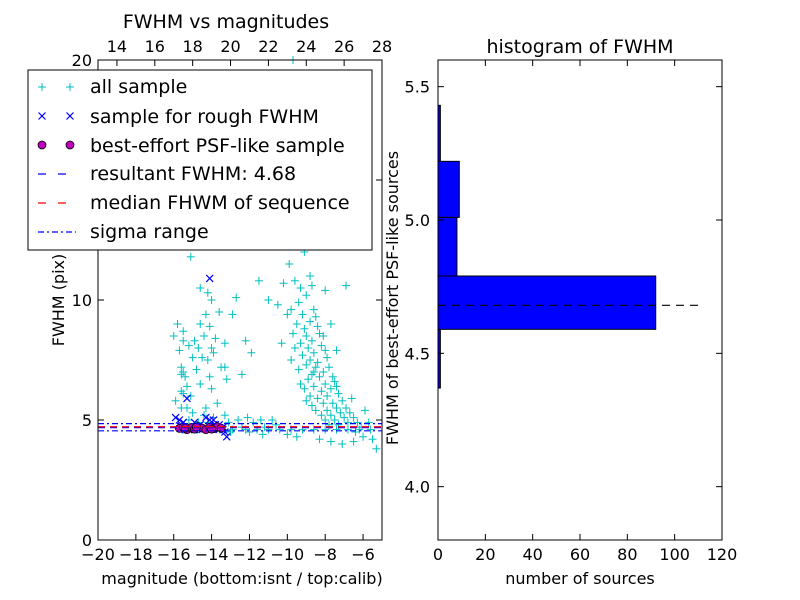 This screenshot has width=800, height=600. What do you see at coordinates (417, 220) in the screenshot?
I see `histogram-y-tick-label: 5.0` at bounding box center [417, 220].